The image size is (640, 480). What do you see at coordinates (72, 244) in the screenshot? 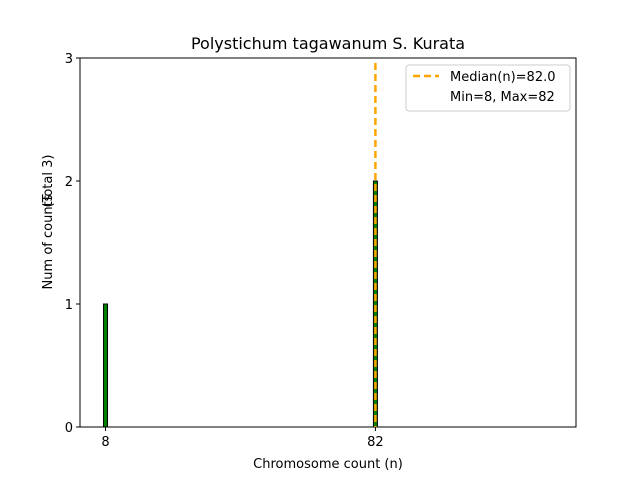
I see `y-axis: 0 1 2 3` at bounding box center [72, 244].